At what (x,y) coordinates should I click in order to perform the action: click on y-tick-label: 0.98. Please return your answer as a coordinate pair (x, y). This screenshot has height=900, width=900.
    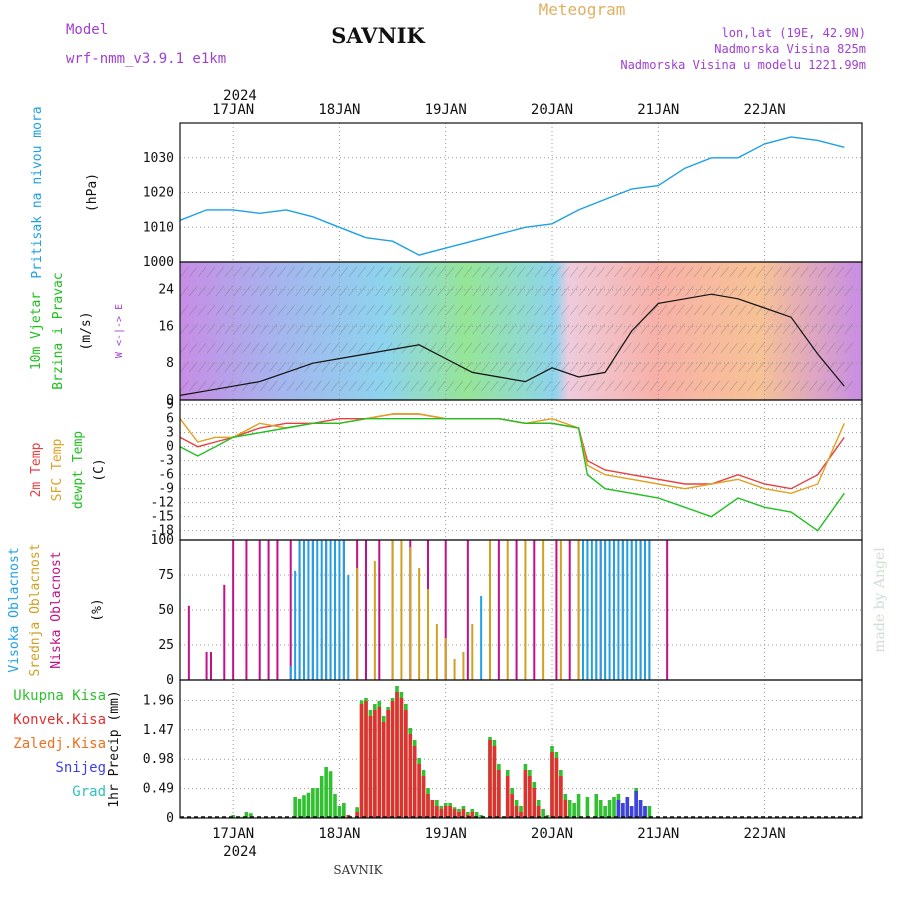
    Looking at the image, I should click on (158, 759).